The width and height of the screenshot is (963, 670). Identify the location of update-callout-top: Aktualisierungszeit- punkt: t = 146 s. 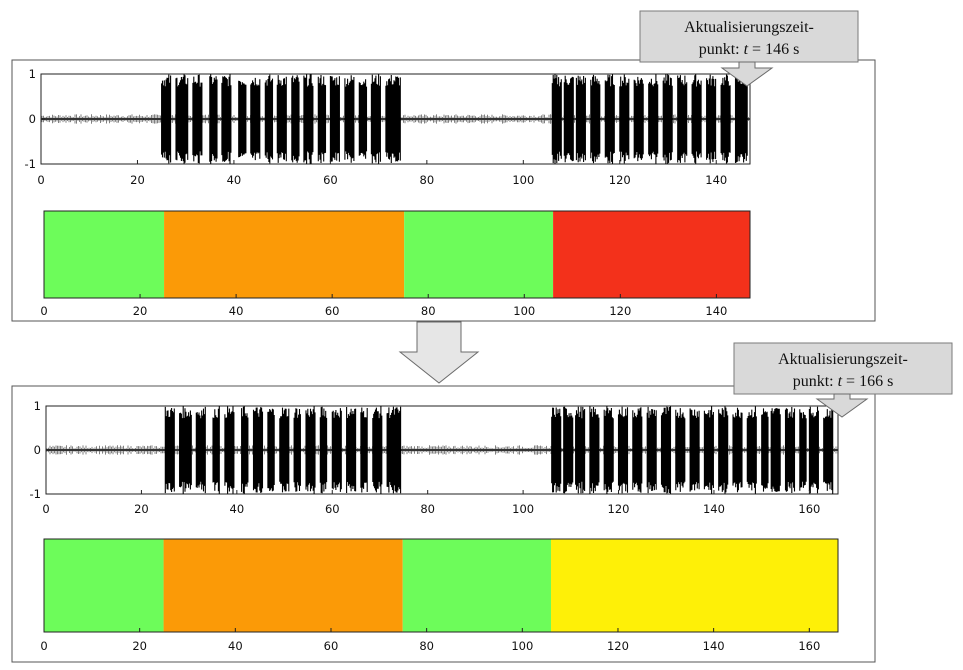
(749, 48).